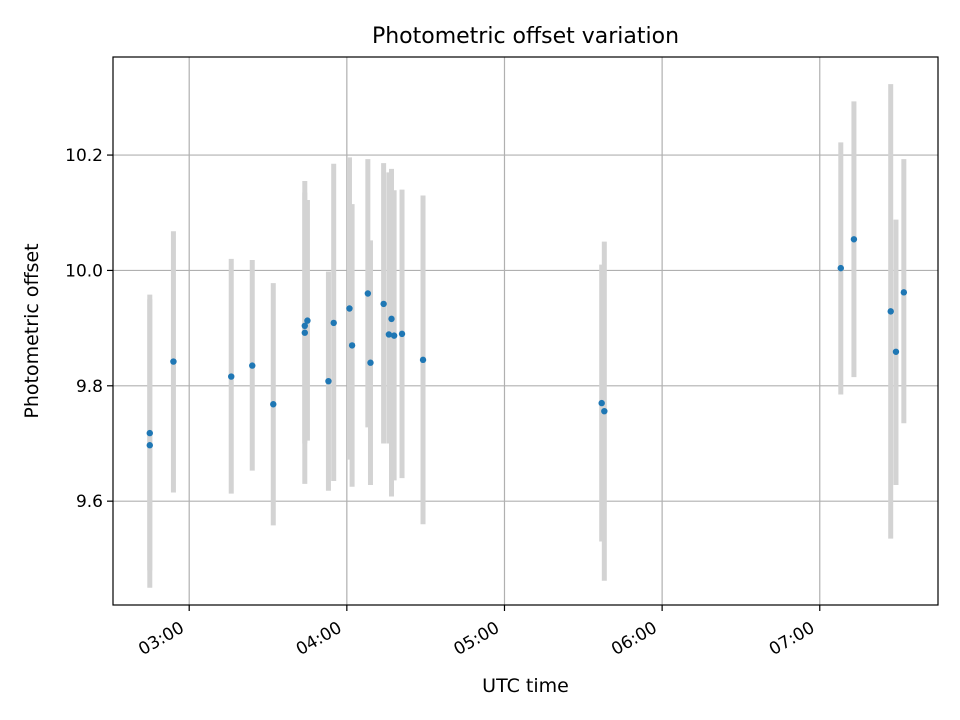 This screenshot has height=720, width=960. I want to click on y-tick-label: 10.2, so click(84, 156).